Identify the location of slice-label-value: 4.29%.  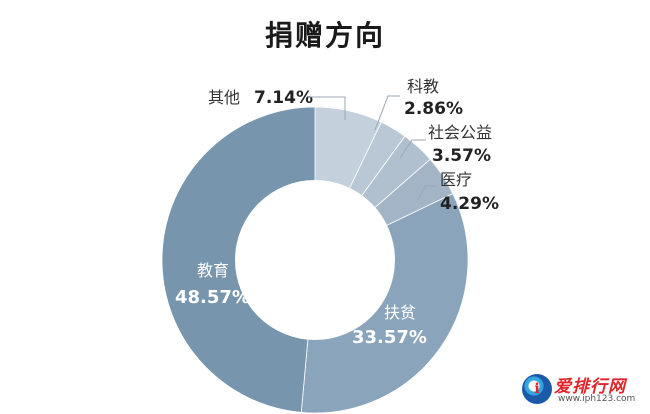
(469, 204).